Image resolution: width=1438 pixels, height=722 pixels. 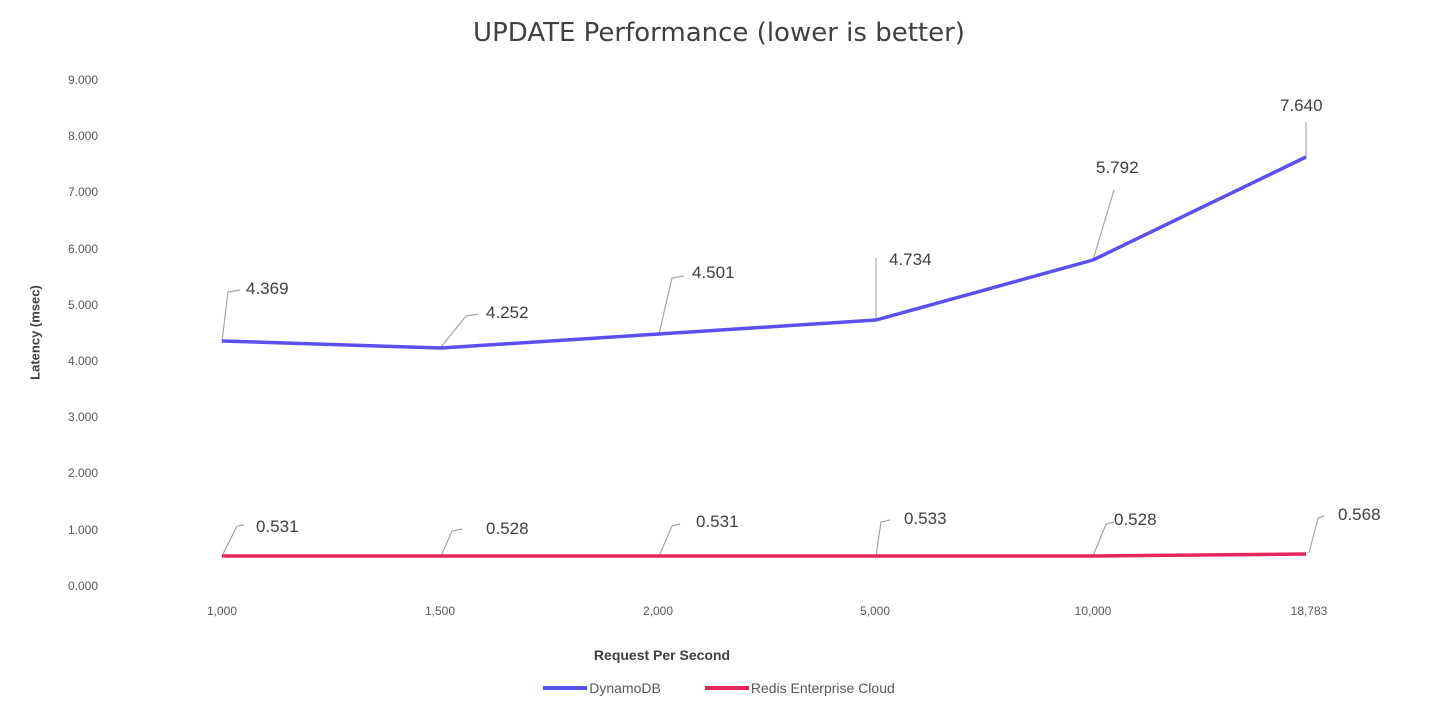 I want to click on y-tick: 0.000, so click(x=82, y=586).